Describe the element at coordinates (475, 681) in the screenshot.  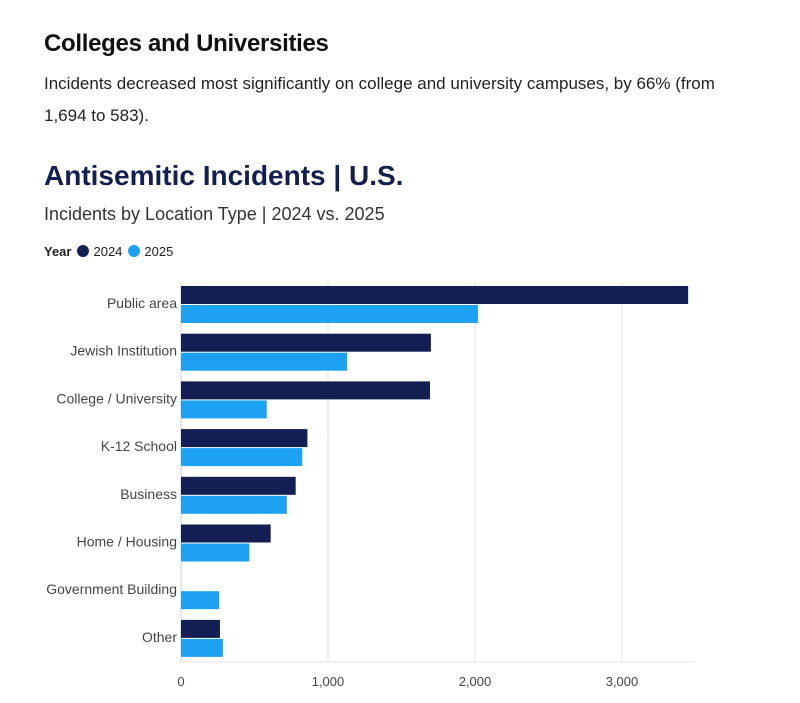
I see `x-tick-label: 2,000` at that location.